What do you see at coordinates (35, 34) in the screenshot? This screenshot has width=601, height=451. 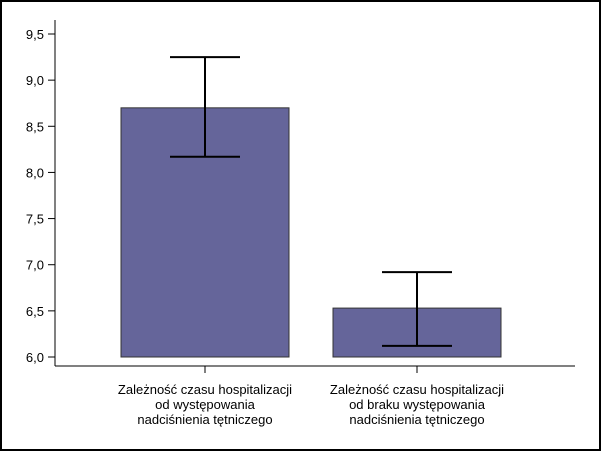 I see `y-tick-label: 9,5` at bounding box center [35, 34].